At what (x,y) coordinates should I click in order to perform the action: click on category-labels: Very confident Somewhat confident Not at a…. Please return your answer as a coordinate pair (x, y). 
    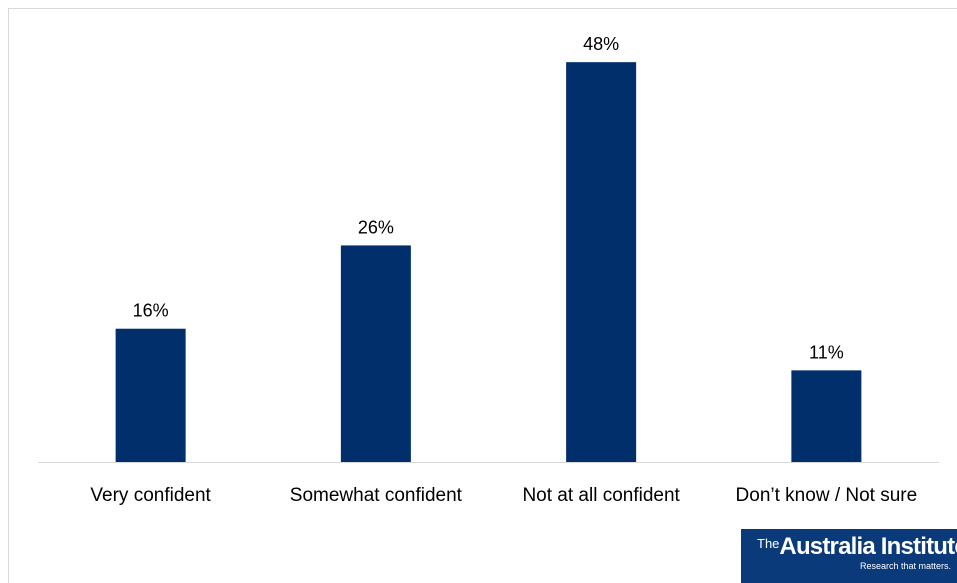
    Looking at the image, I should click on (503, 495).